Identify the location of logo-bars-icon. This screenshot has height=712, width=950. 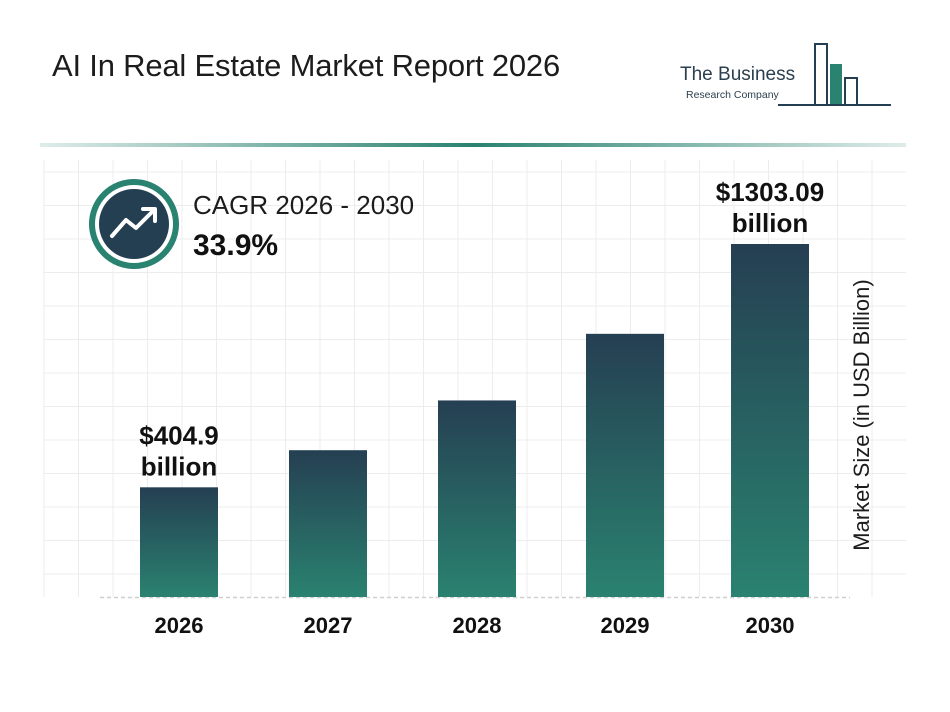
(834, 74).